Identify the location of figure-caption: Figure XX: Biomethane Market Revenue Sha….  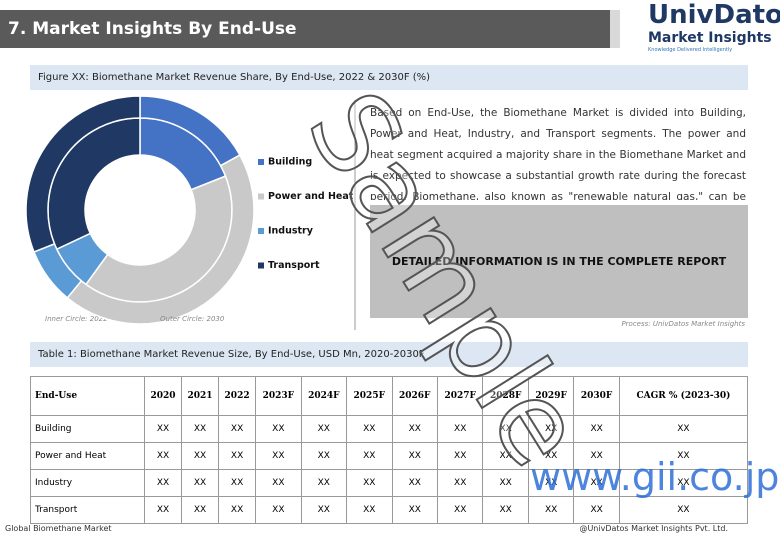
(389, 77).